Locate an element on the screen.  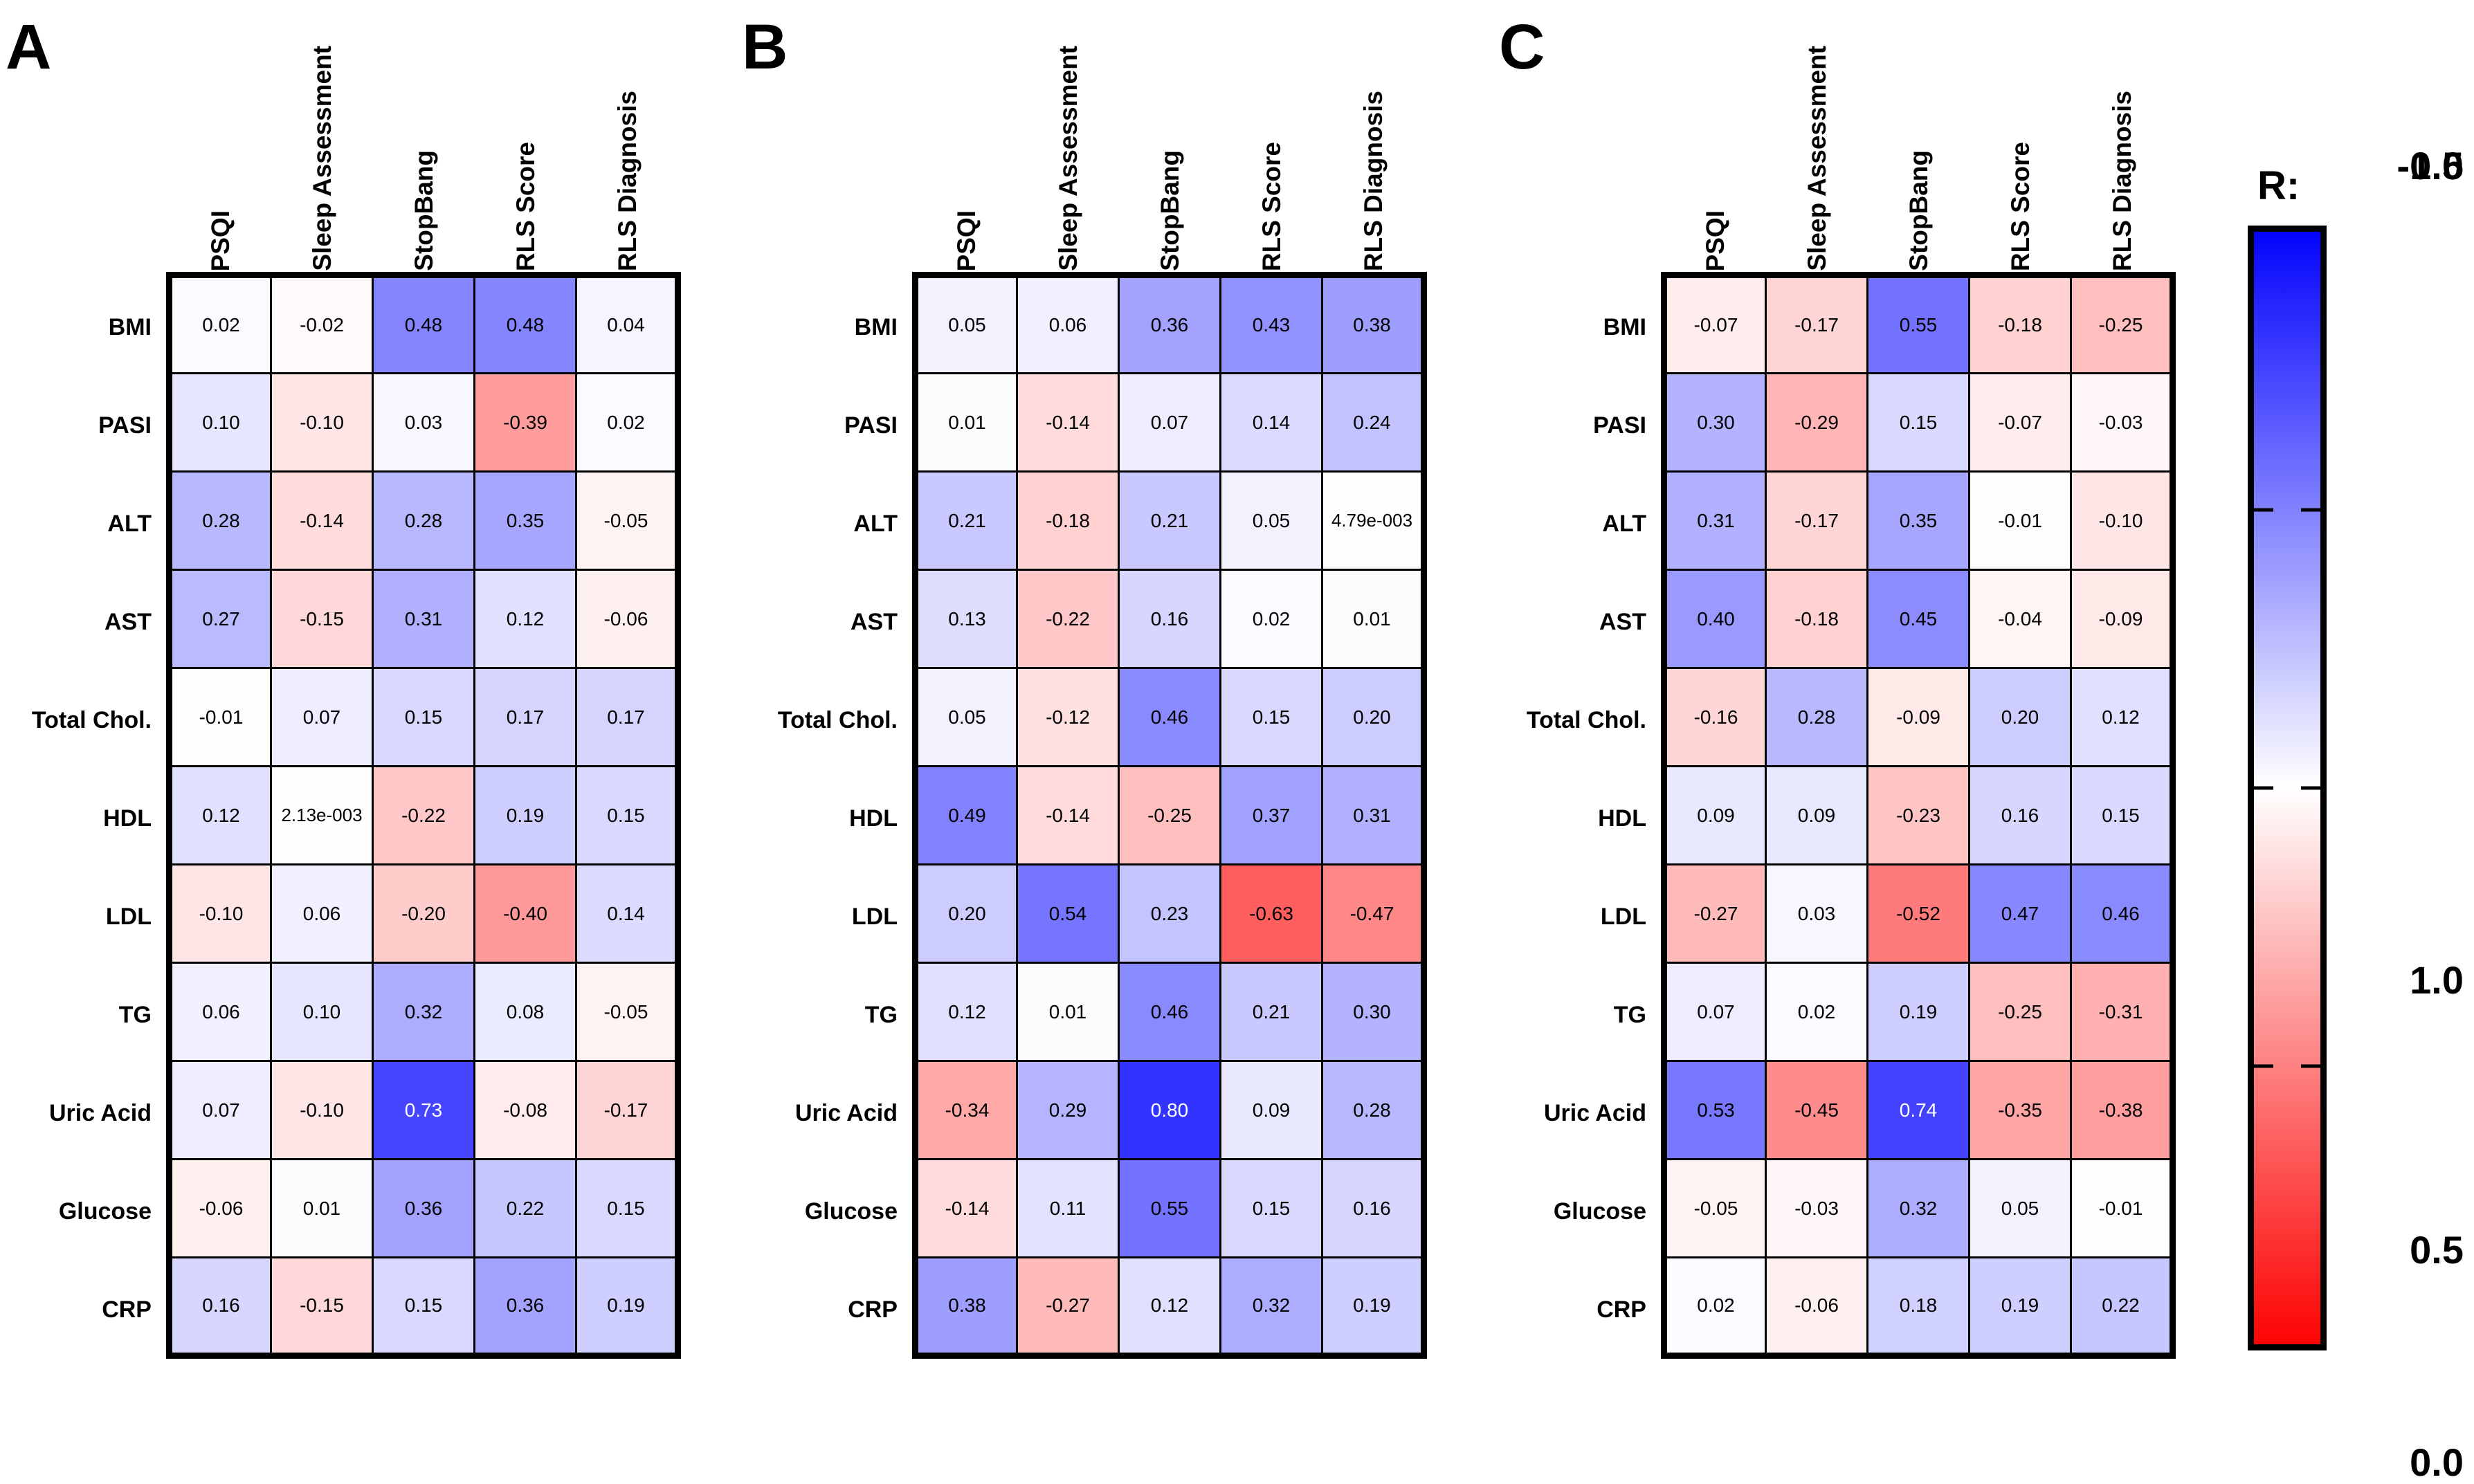
heatmap-cell: -0.10 is located at coordinates (2122, 520).